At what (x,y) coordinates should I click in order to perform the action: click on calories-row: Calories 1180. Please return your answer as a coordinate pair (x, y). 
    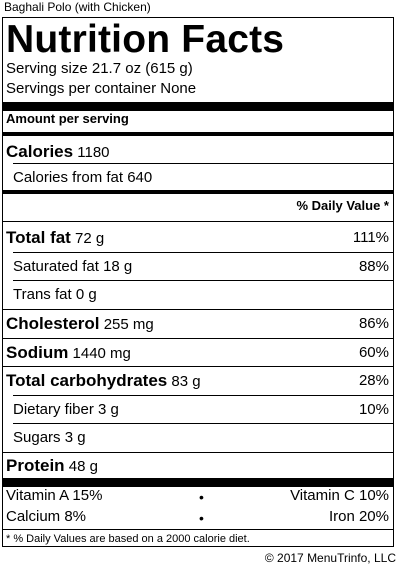
    Looking at the image, I should click on (197, 152).